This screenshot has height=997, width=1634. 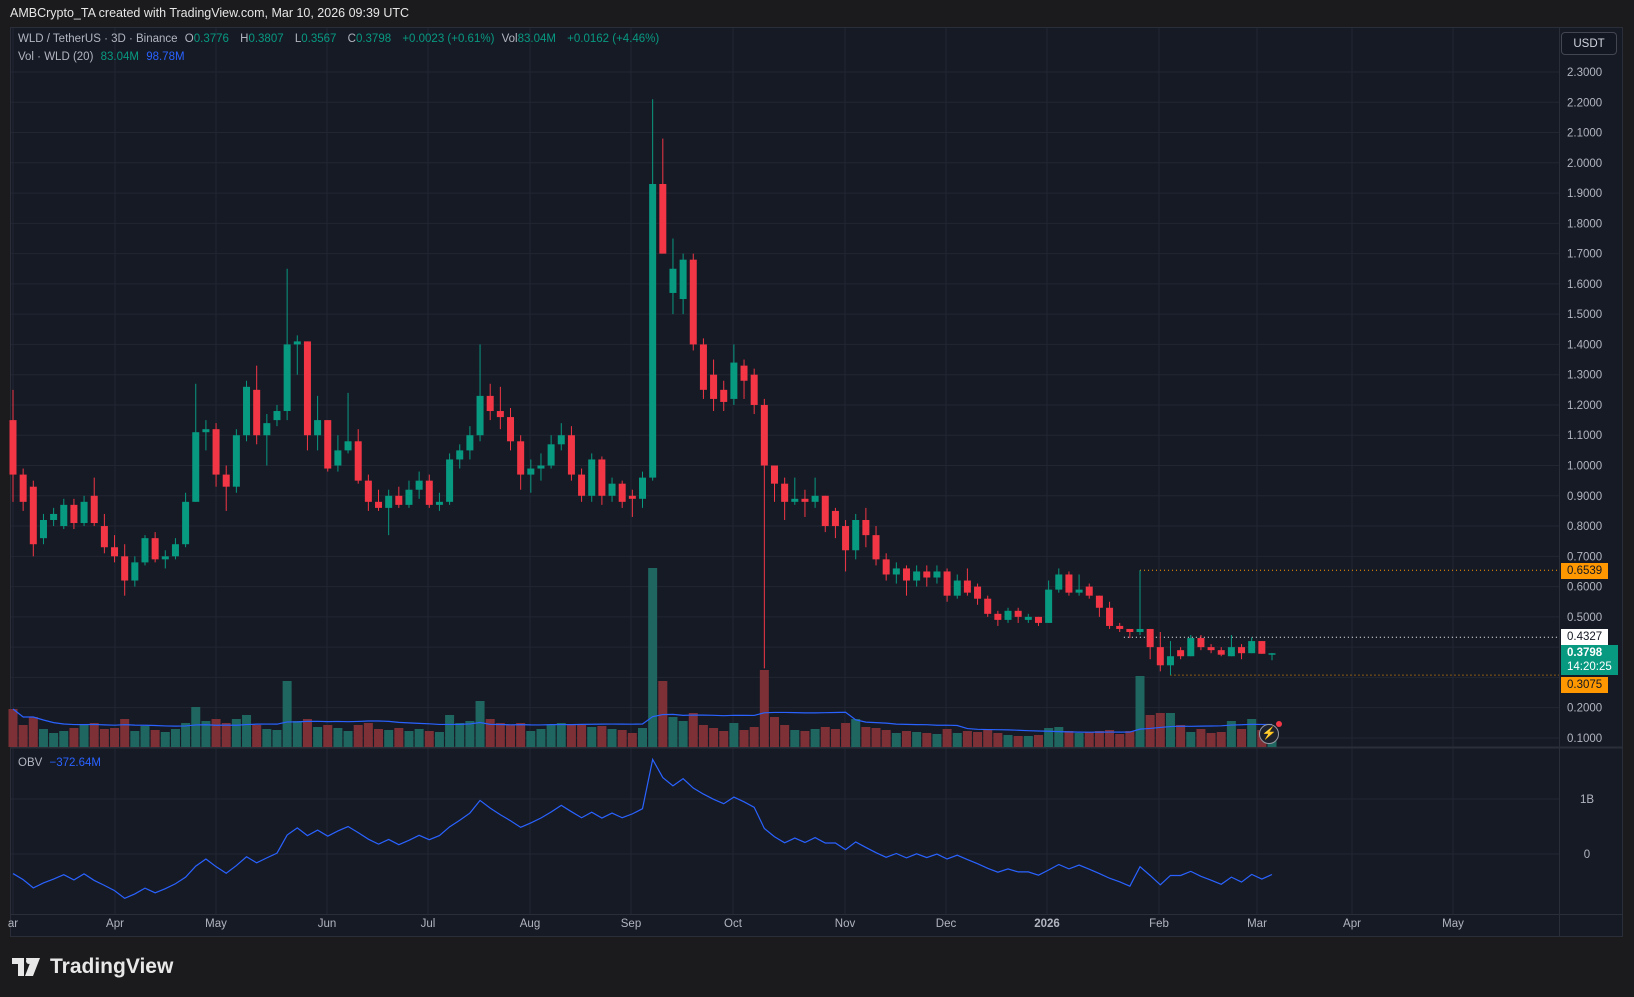 I want to click on symbol-title: WLD / TetherUS · 3D · Binance, so click(x=98, y=39).